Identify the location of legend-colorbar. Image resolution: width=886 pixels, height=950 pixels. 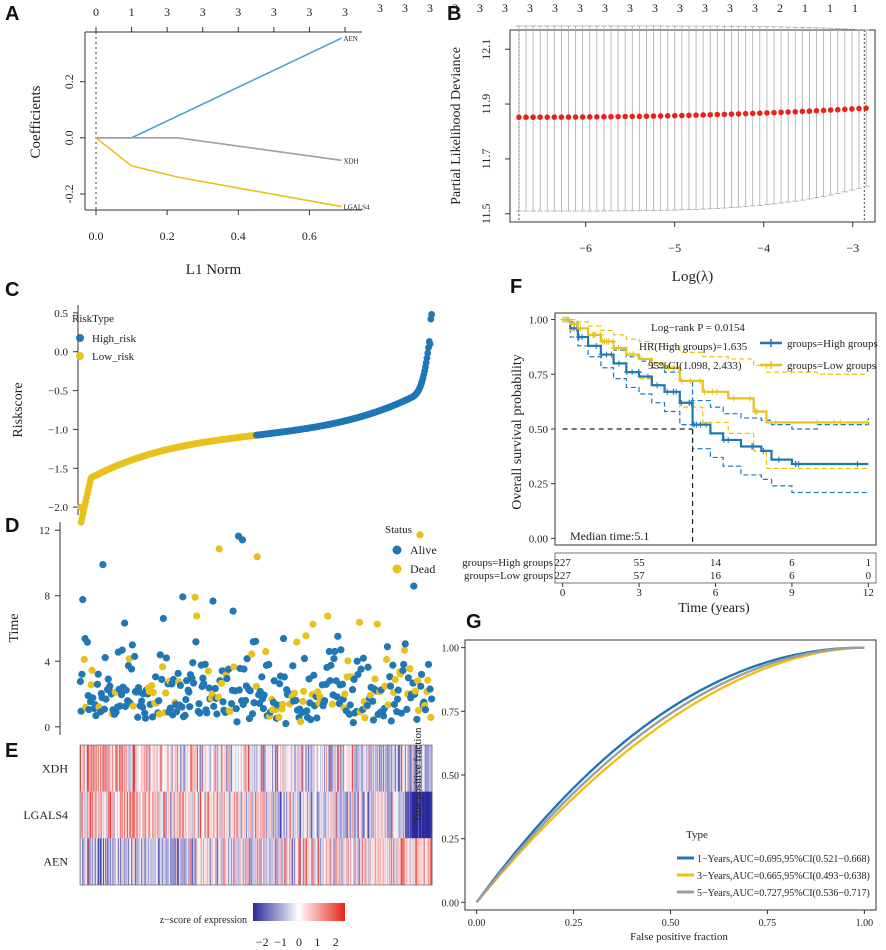
(299, 912).